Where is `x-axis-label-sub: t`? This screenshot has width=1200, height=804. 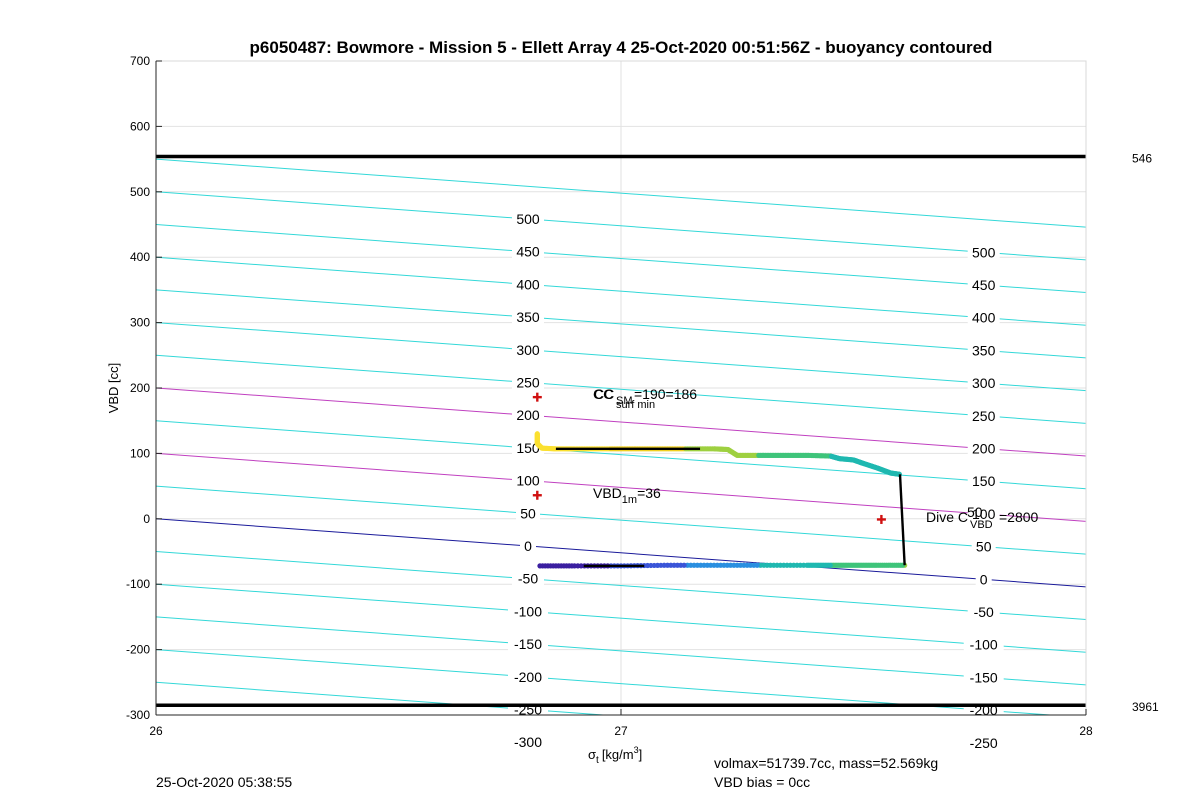
x-axis-label-sub: t is located at coordinates (597, 760).